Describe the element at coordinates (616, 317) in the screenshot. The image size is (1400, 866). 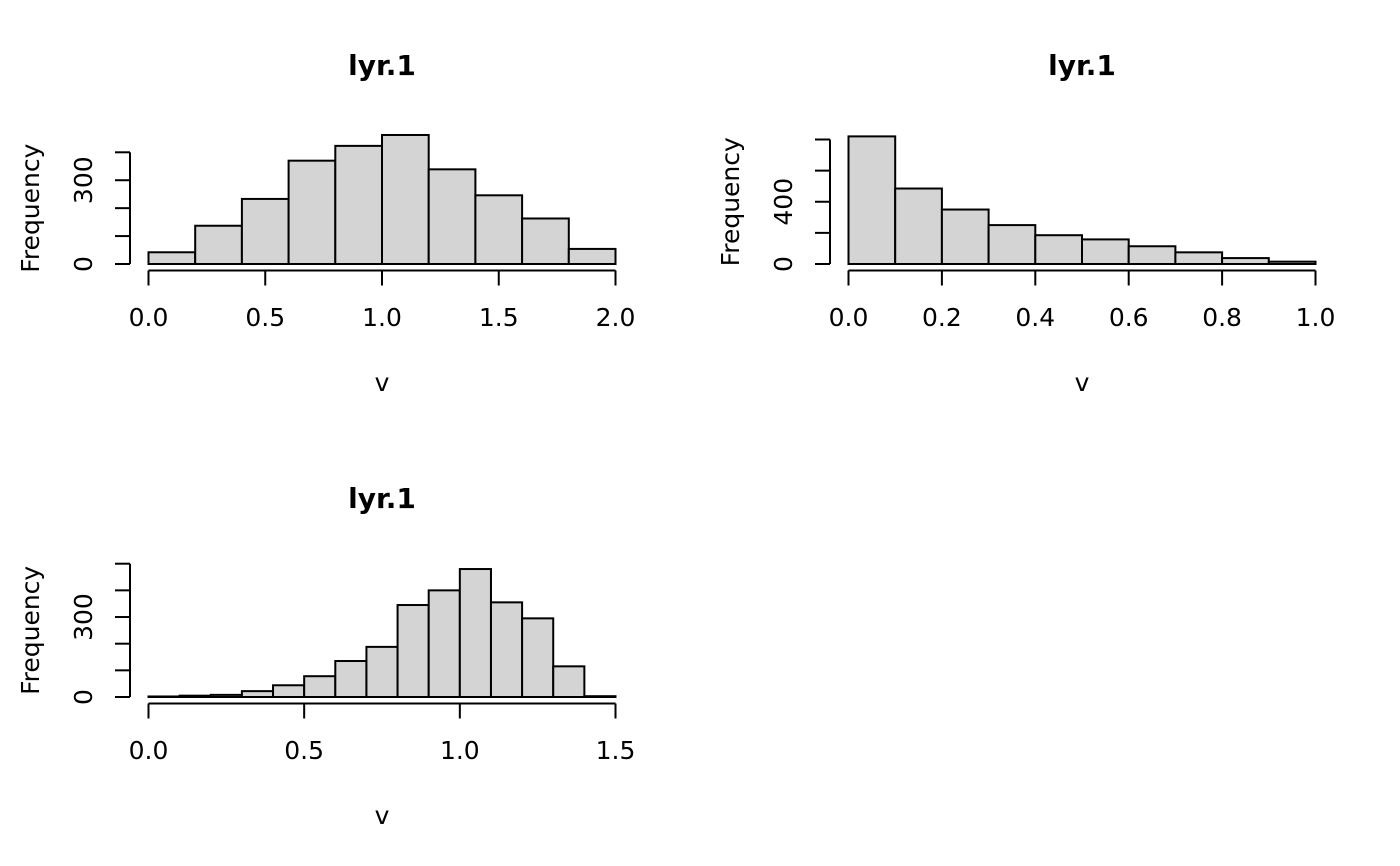
I see `x-tick-label: 2.0` at that location.